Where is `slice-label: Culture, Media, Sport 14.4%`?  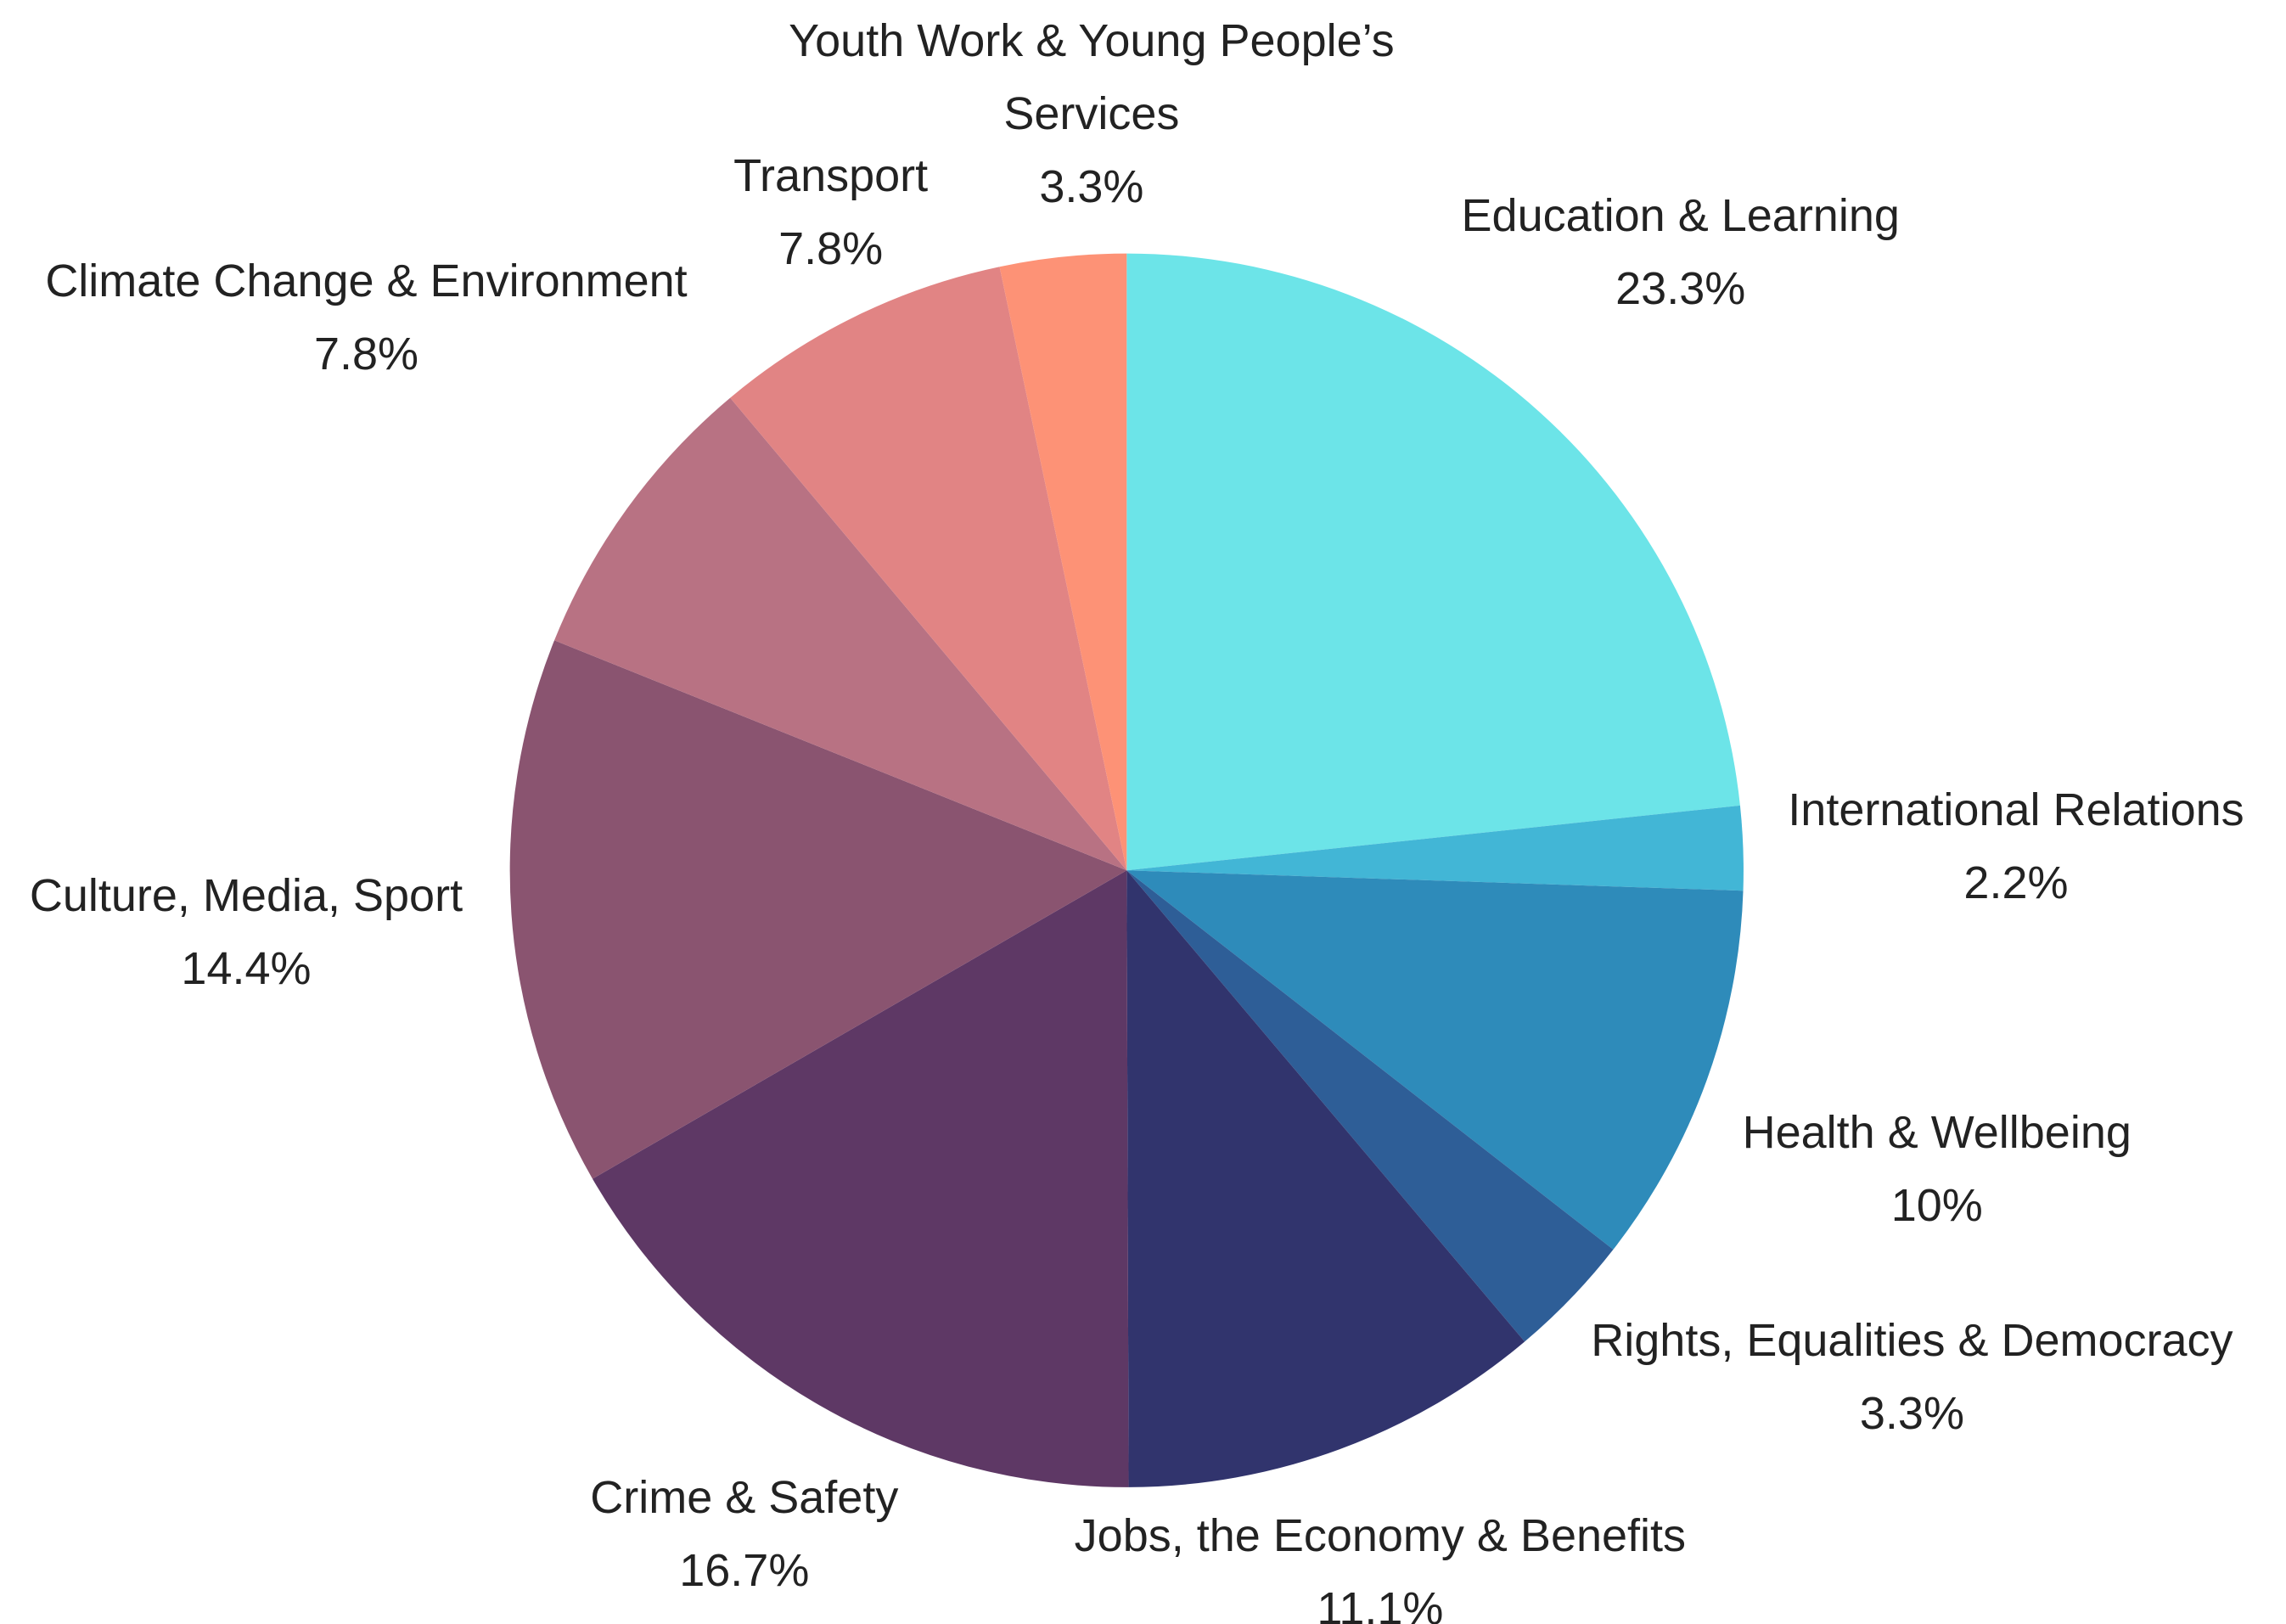
slice-label: Culture, Media, Sport 14.4% is located at coordinates (379, 932).